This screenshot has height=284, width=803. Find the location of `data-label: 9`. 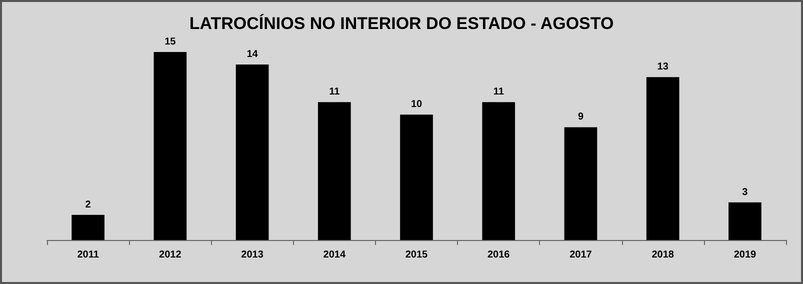

data-label: 9 is located at coordinates (581, 117).